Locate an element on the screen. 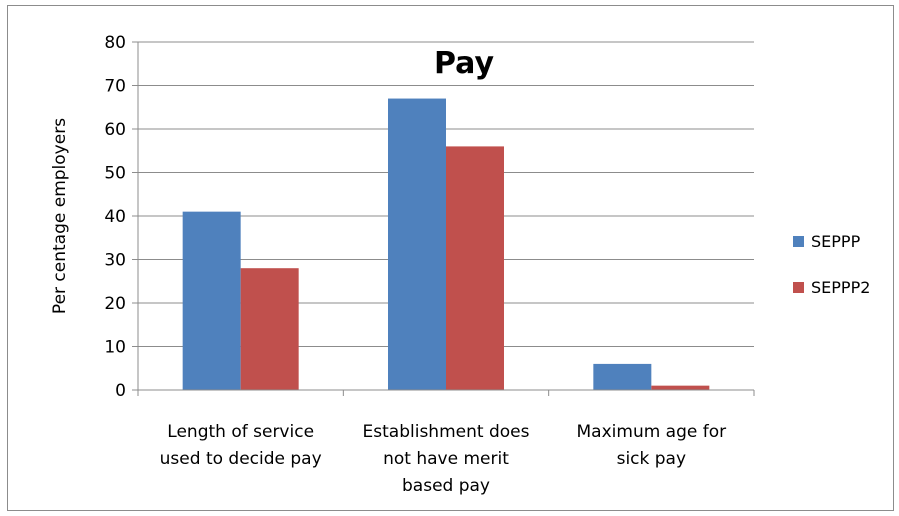 This screenshot has height=516, width=899. category-label-line: Length of service is located at coordinates (240, 432).